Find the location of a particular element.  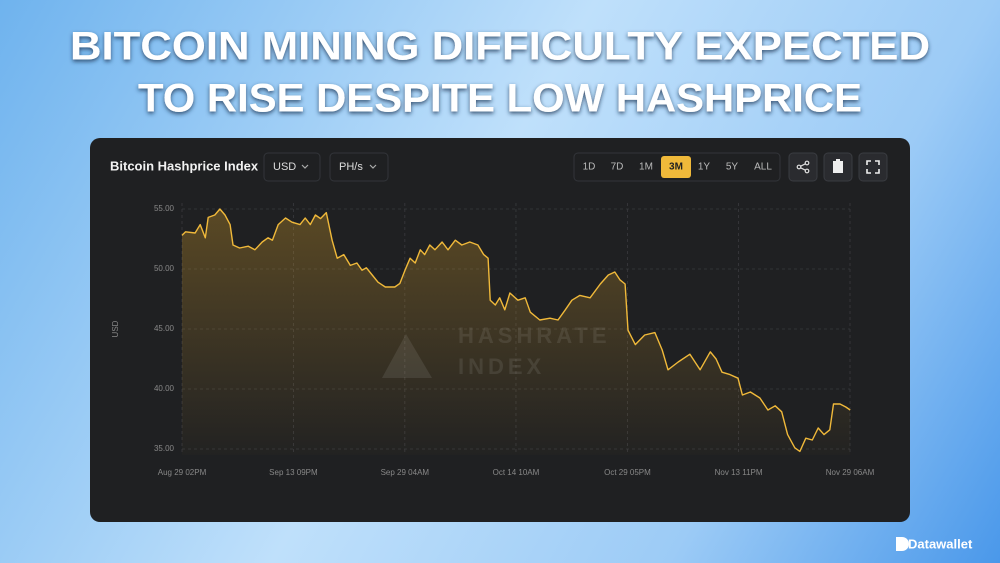

range-label: 1Y is located at coordinates (704, 167).